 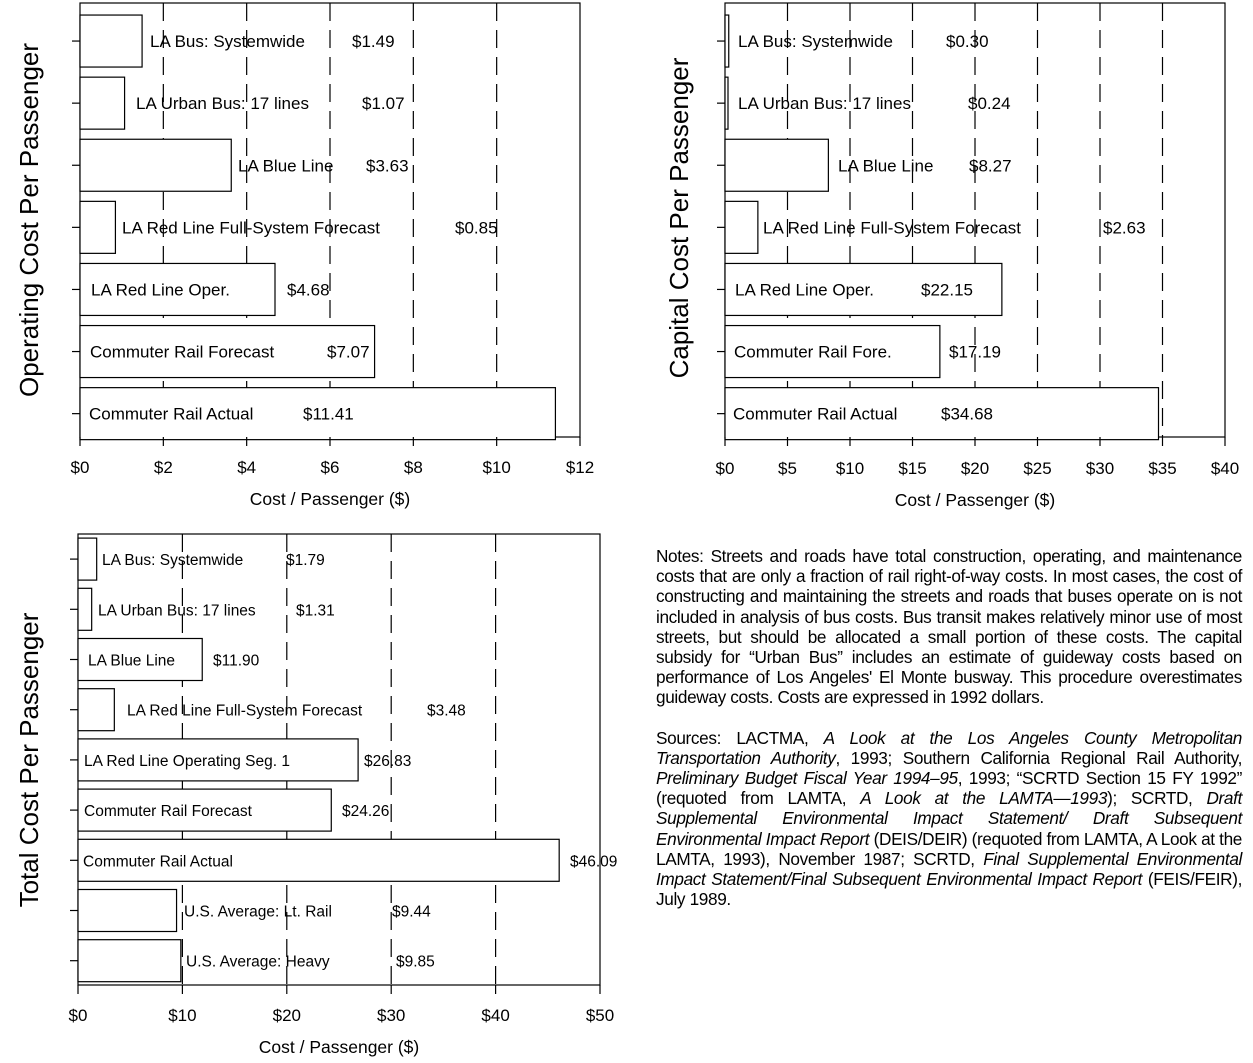 What do you see at coordinates (246, 467) in the screenshot?
I see `x-tick-label: $4` at bounding box center [246, 467].